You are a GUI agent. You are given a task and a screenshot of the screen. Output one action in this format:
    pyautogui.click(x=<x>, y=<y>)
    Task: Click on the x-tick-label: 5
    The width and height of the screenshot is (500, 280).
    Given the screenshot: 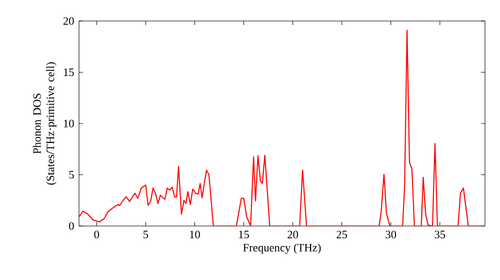 What is the action you would take?
    pyautogui.click(x=146, y=234)
    